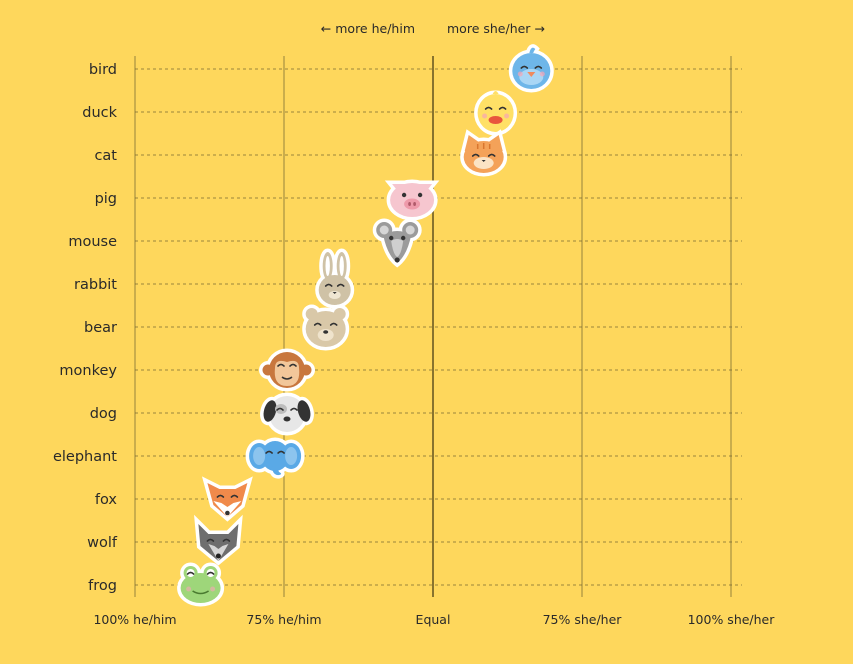 This screenshot has width=853, height=664. Describe the element at coordinates (397, 243) in the screenshot. I see `mouse-icon` at that location.